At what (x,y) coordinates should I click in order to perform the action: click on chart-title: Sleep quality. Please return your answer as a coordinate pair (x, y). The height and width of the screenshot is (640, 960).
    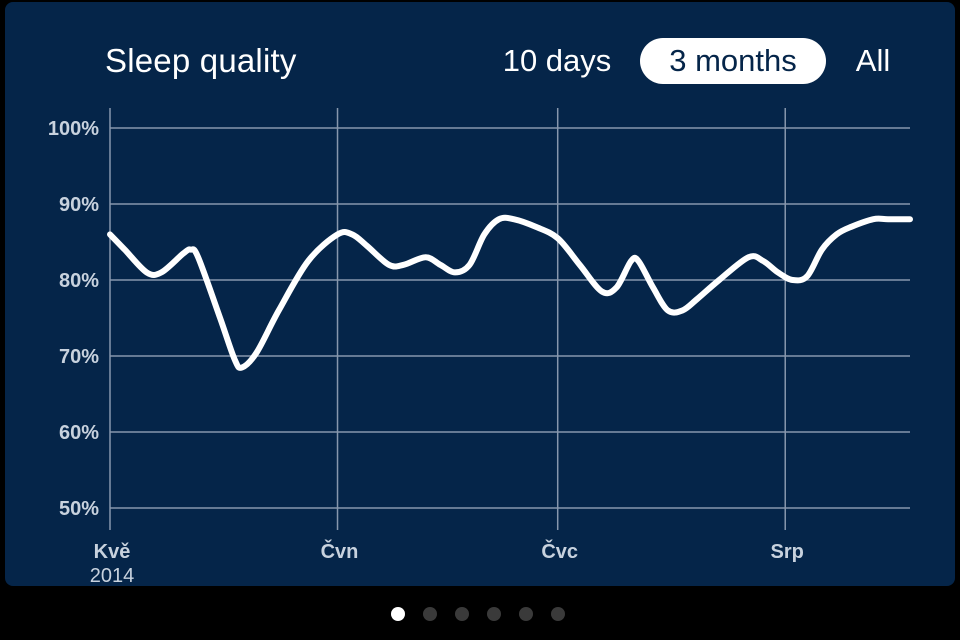
    Looking at the image, I should click on (201, 60).